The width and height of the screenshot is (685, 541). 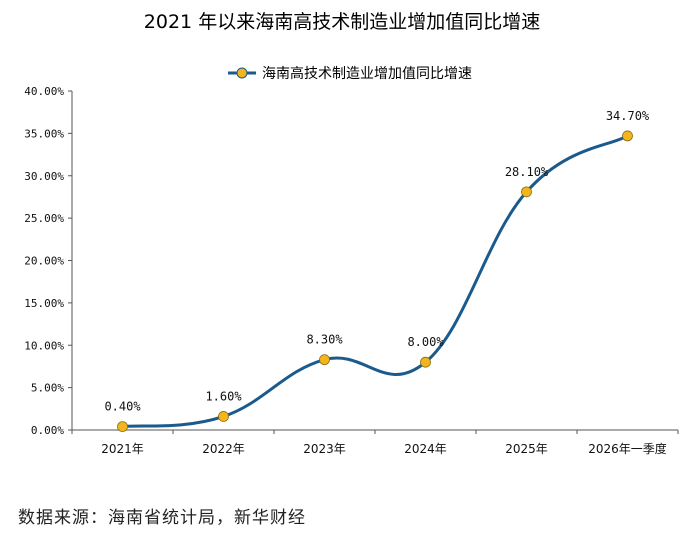 What do you see at coordinates (324, 449) in the screenshot?
I see `x-tick-label: 2023年` at bounding box center [324, 449].